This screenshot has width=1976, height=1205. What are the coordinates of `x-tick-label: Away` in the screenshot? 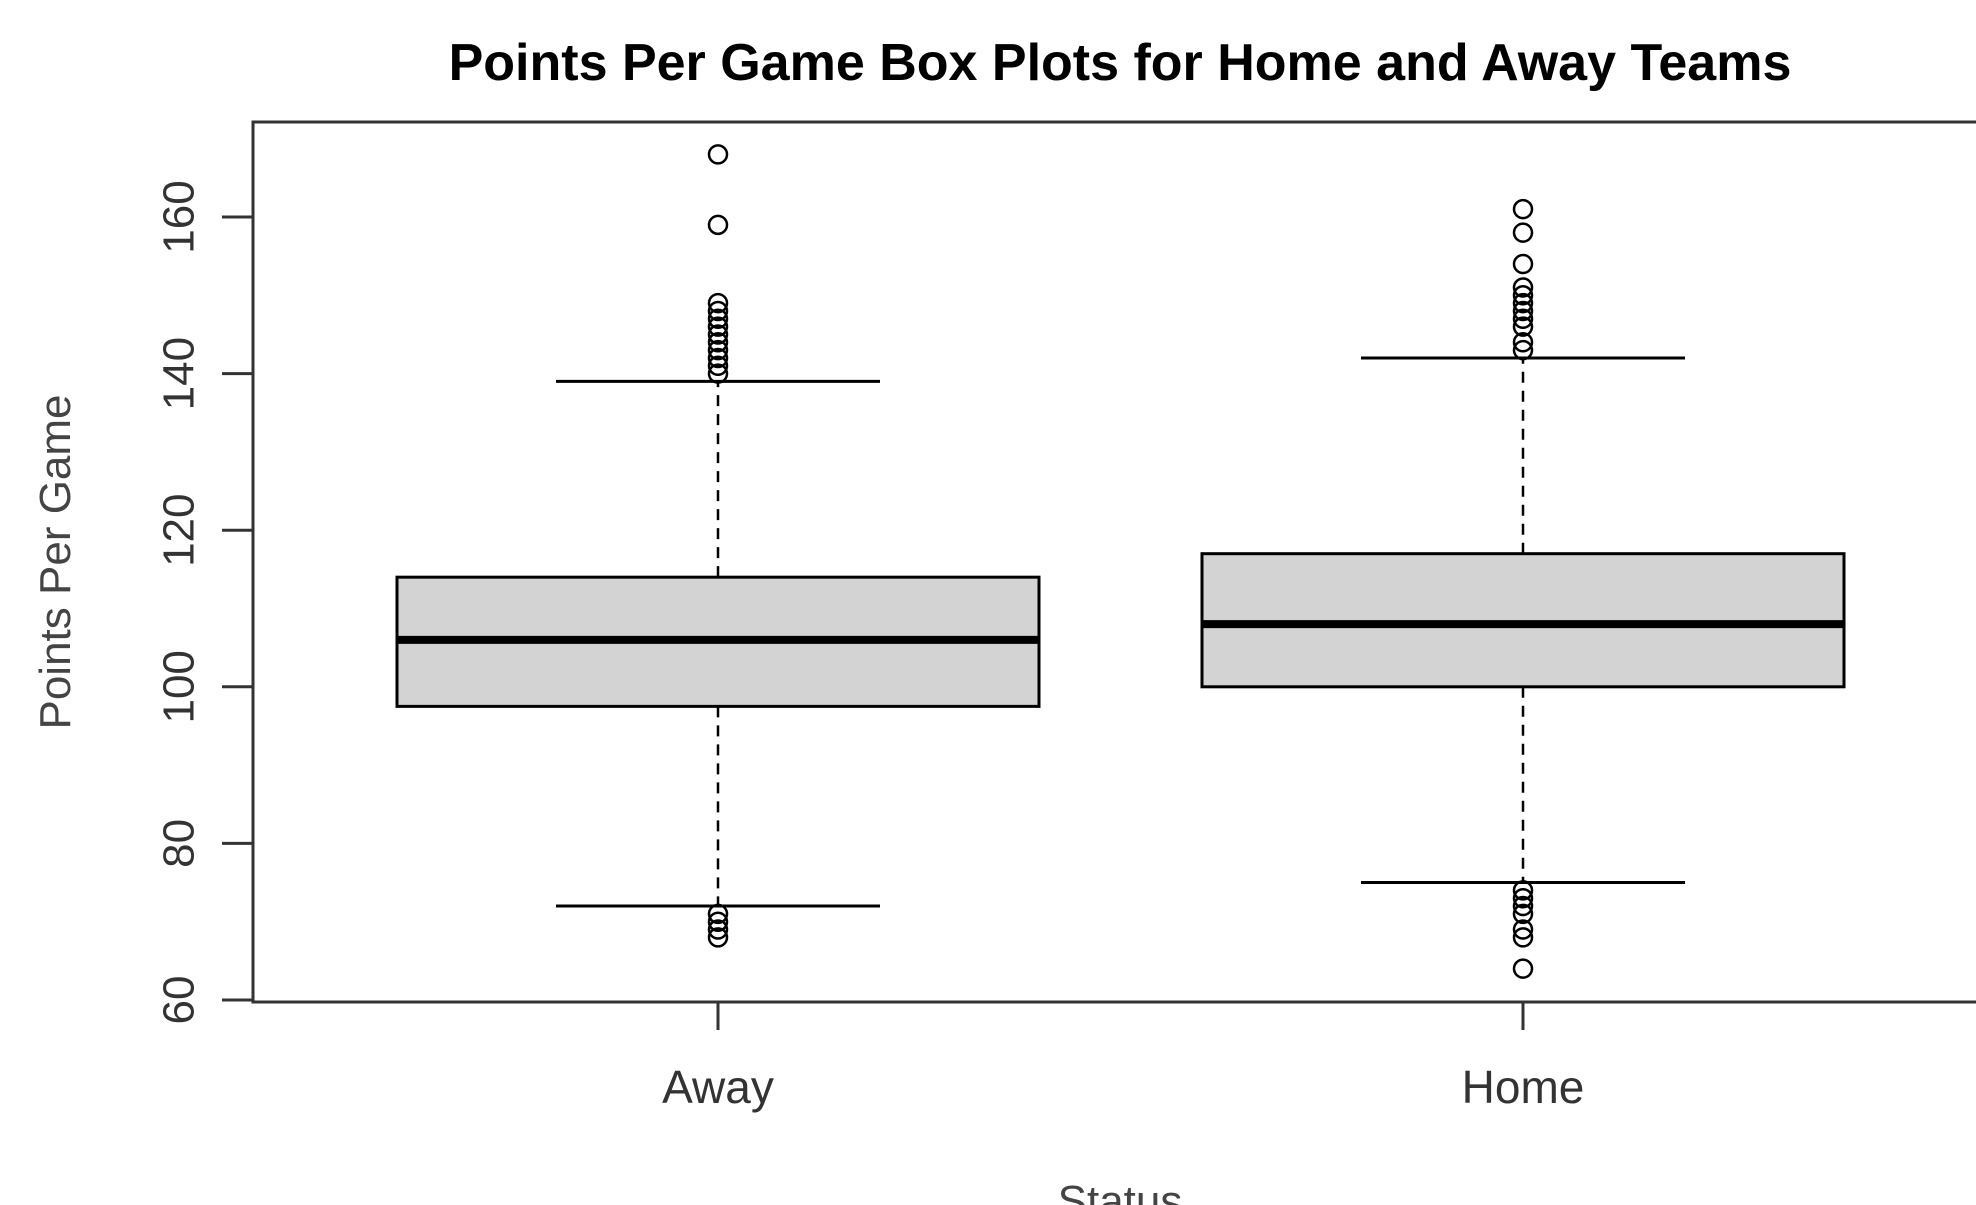 It's located at (718, 1087).